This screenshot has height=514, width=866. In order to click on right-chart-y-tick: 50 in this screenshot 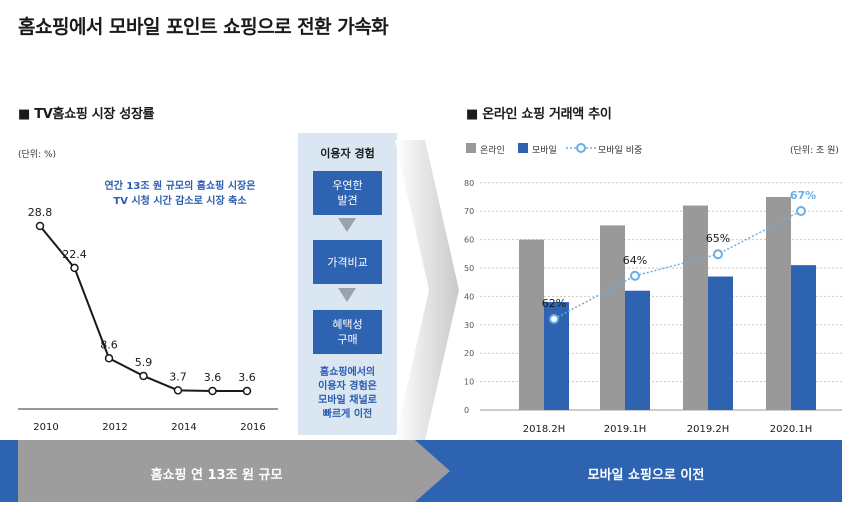, I will do `click(469, 268)`.